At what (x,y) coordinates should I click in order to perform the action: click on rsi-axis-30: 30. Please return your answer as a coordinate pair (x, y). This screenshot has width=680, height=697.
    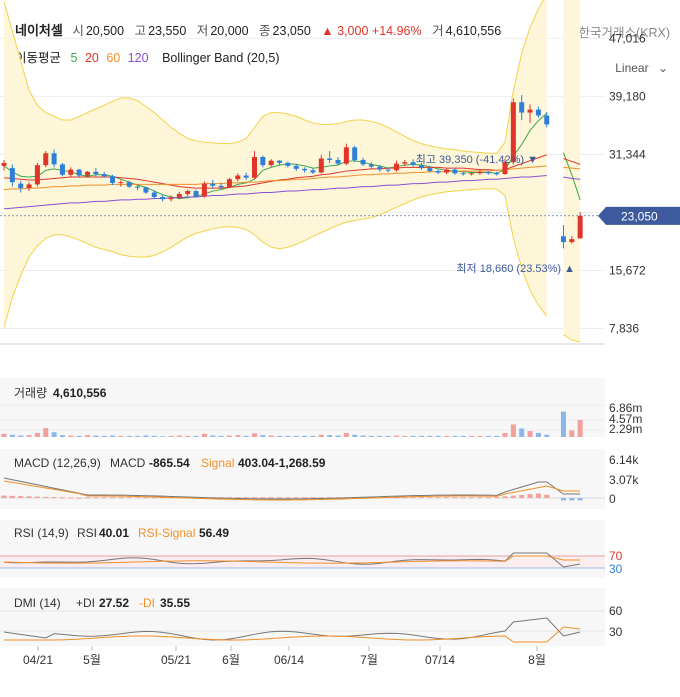
    Looking at the image, I should click on (616, 569).